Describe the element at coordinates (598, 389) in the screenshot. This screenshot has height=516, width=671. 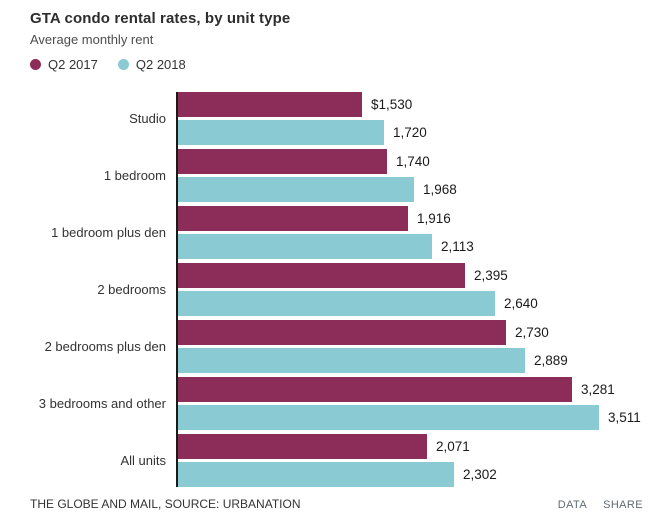
I see `value-label: 3,281` at that location.